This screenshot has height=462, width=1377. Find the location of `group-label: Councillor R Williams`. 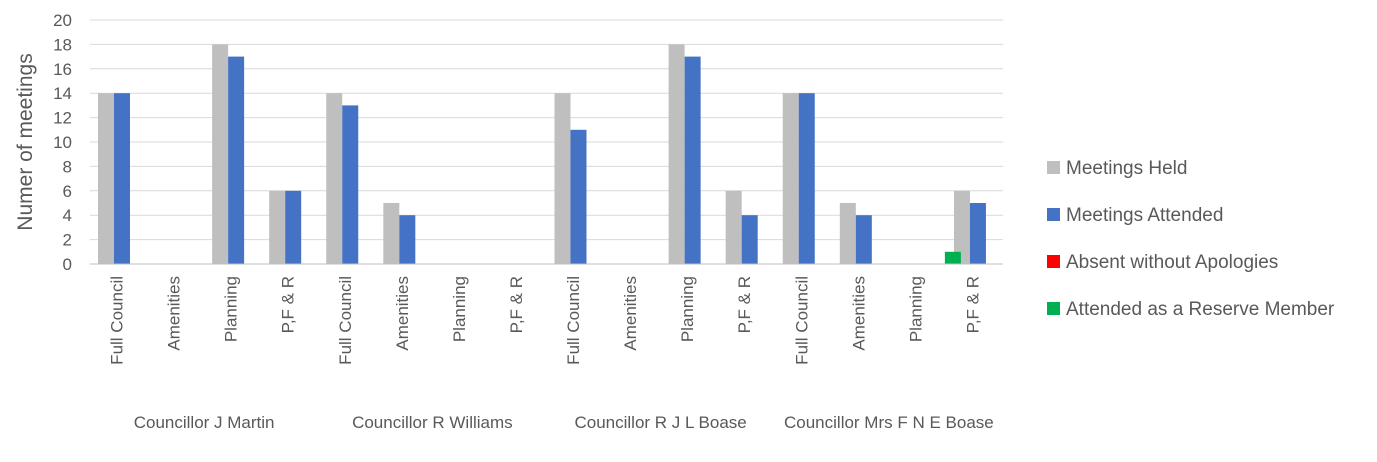

group-label: Councillor R Williams is located at coordinates (432, 422).